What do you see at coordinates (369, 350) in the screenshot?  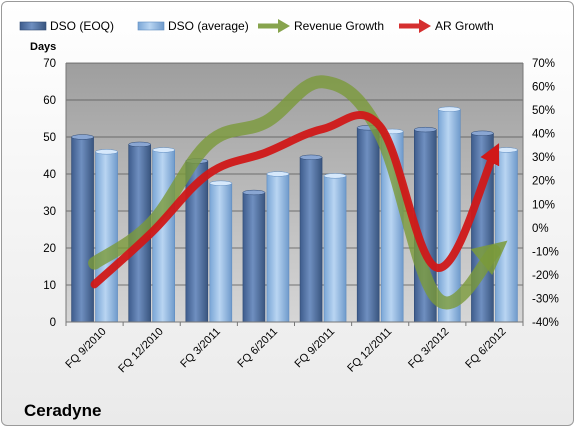 I see `x-tick-label: FQ 12/2011` at bounding box center [369, 350].